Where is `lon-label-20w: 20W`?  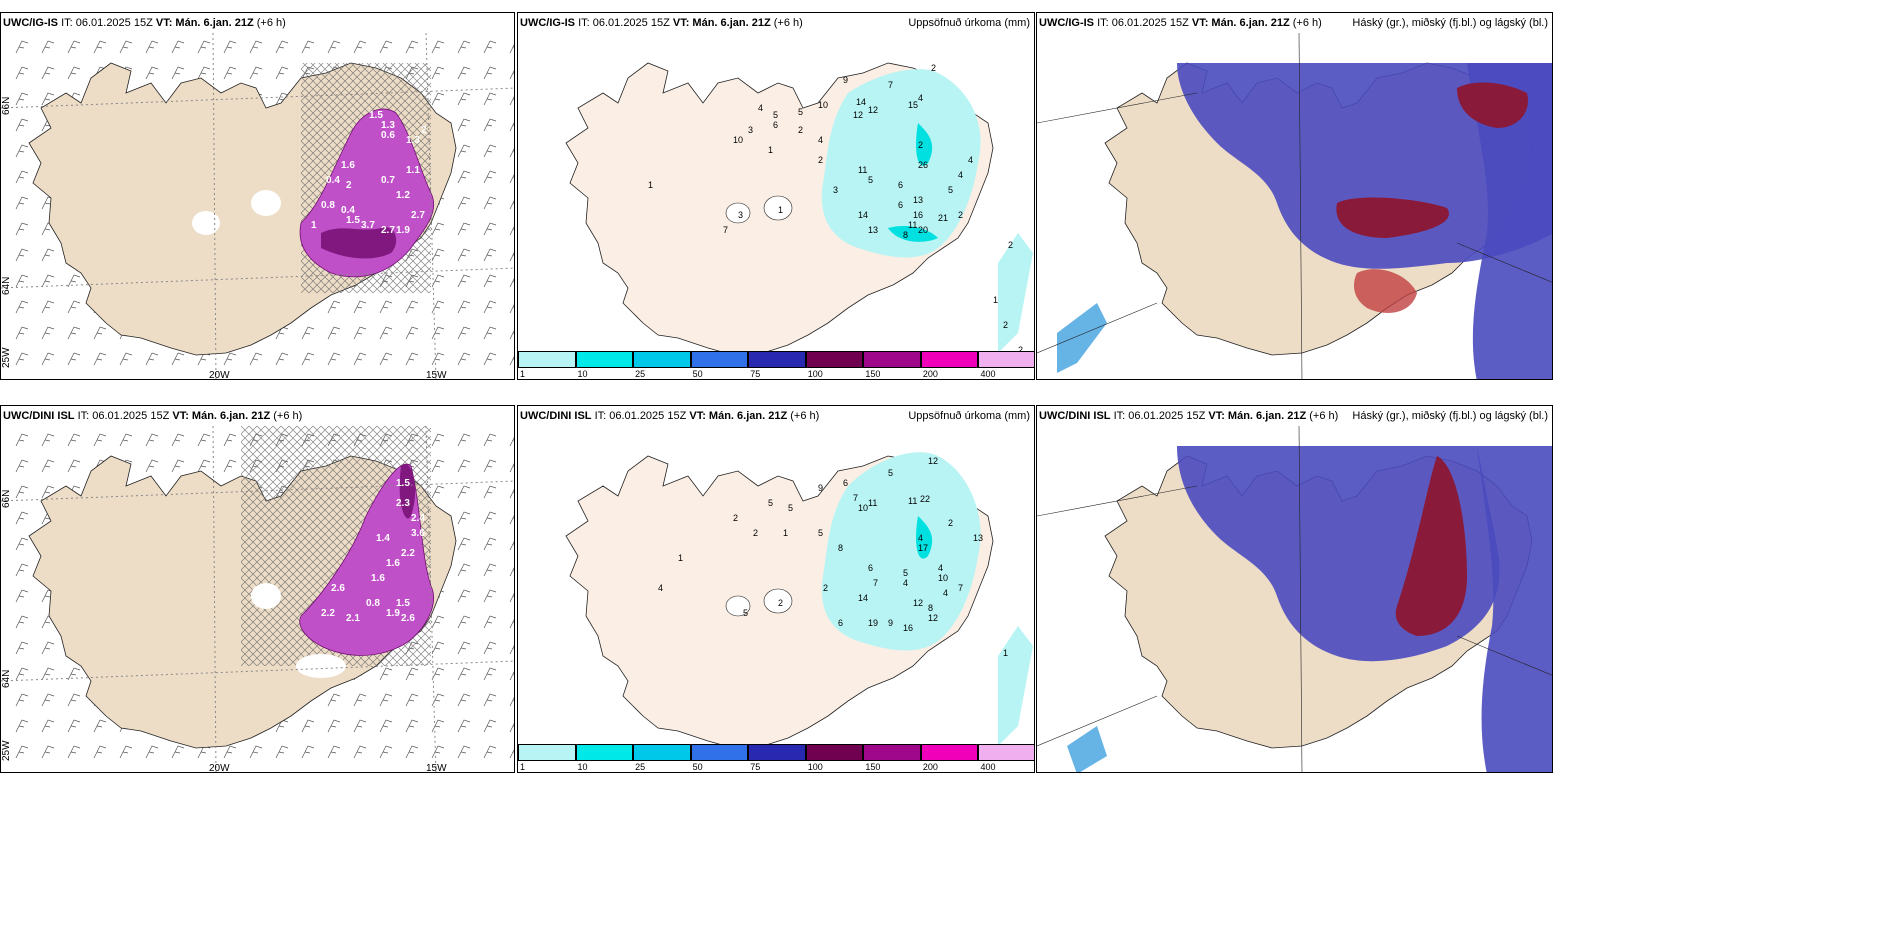 lon-label-20w: 20W is located at coordinates (219, 375).